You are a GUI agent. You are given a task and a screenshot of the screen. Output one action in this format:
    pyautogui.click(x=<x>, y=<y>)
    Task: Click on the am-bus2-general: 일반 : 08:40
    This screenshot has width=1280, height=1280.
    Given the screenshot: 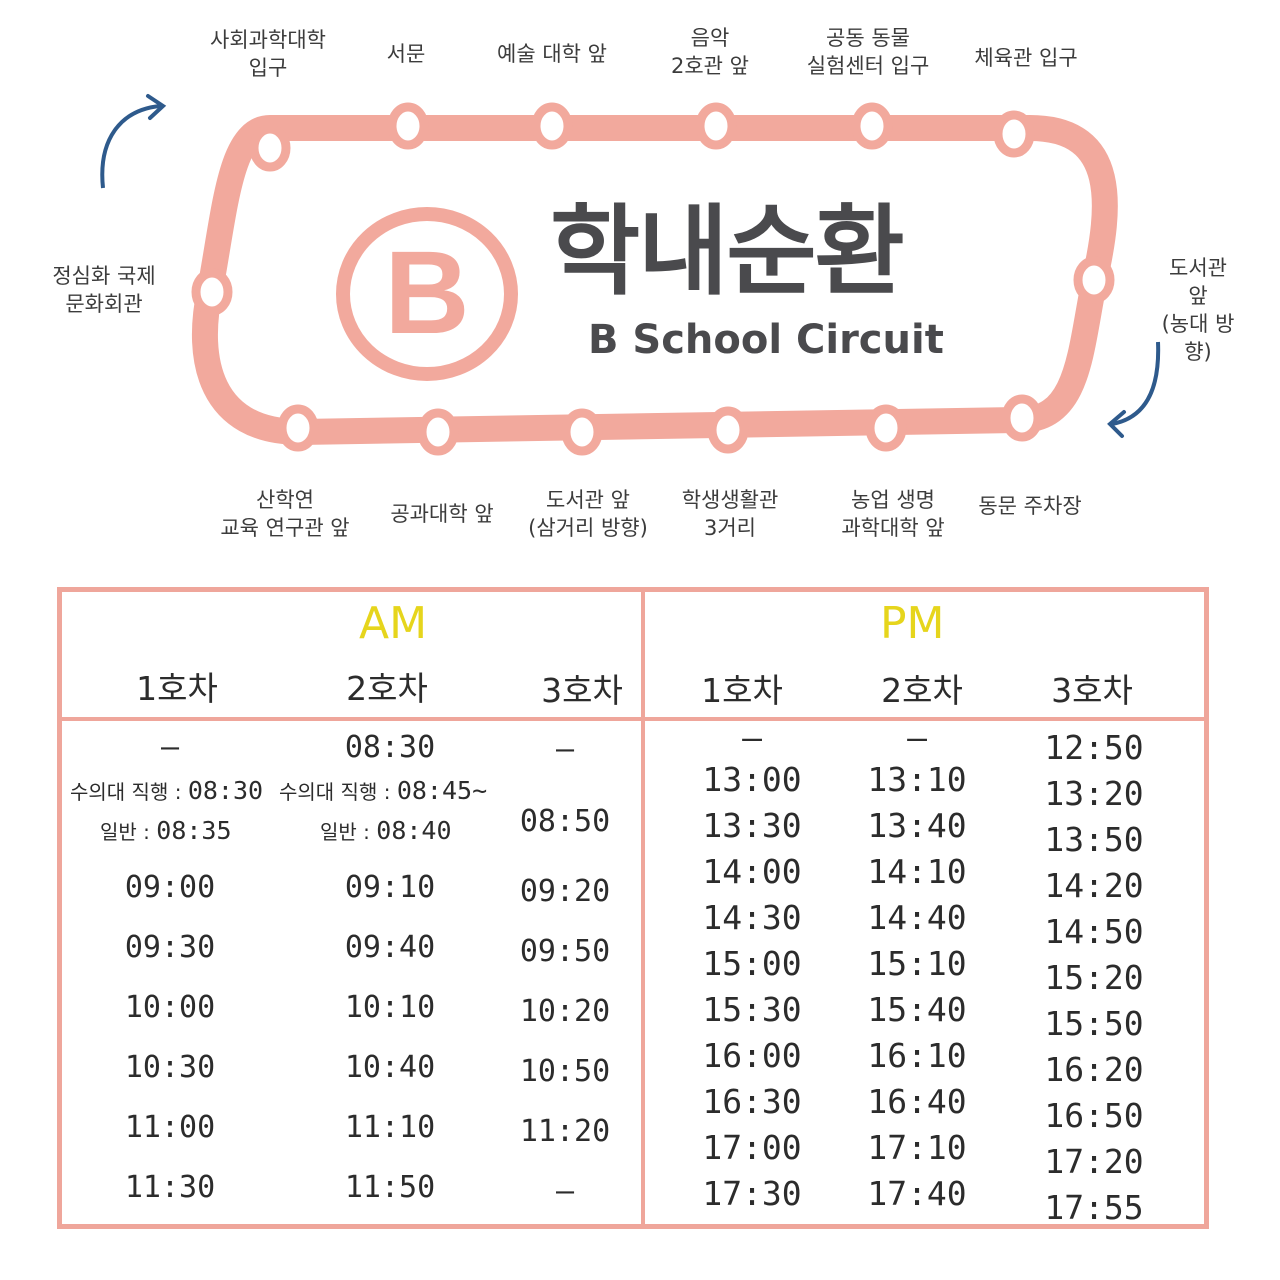 What is the action you would take?
    pyautogui.click(x=386, y=830)
    